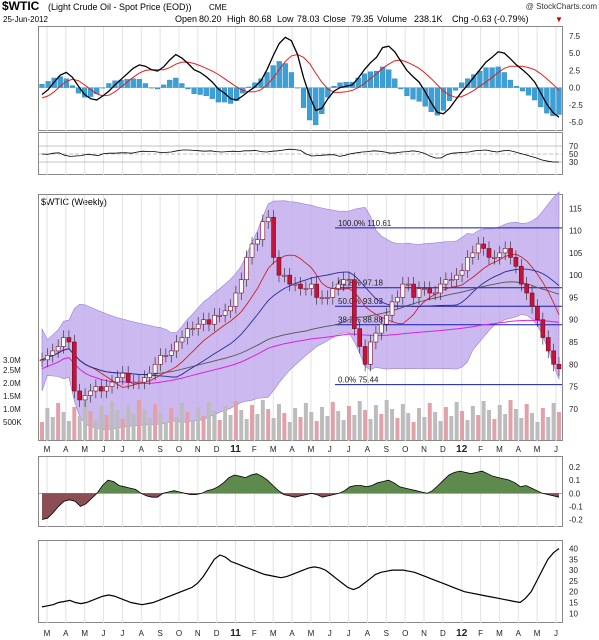 Image resolution: width=599 pixels, height=640 pixels. I want to click on indicator-axis-tick-label: 0.2, so click(575, 467).